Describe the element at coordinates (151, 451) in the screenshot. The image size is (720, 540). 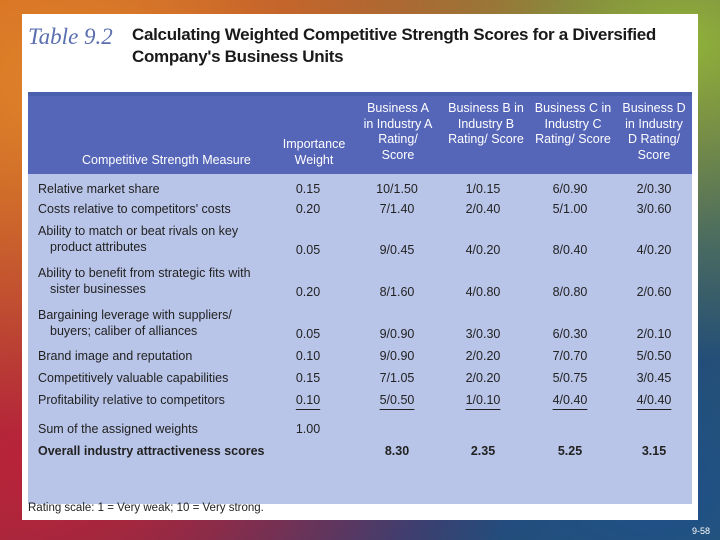
I see `total-label: Overall industry attractiveness scores` at that location.